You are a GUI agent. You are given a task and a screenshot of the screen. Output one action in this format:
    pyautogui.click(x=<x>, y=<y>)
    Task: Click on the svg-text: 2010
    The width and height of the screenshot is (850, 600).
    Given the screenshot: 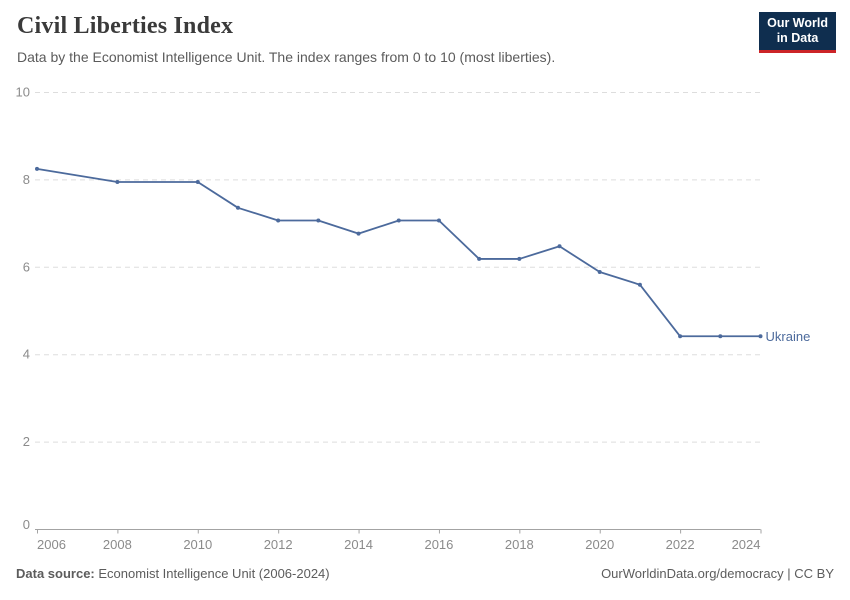 What is the action you would take?
    pyautogui.click(x=197, y=544)
    